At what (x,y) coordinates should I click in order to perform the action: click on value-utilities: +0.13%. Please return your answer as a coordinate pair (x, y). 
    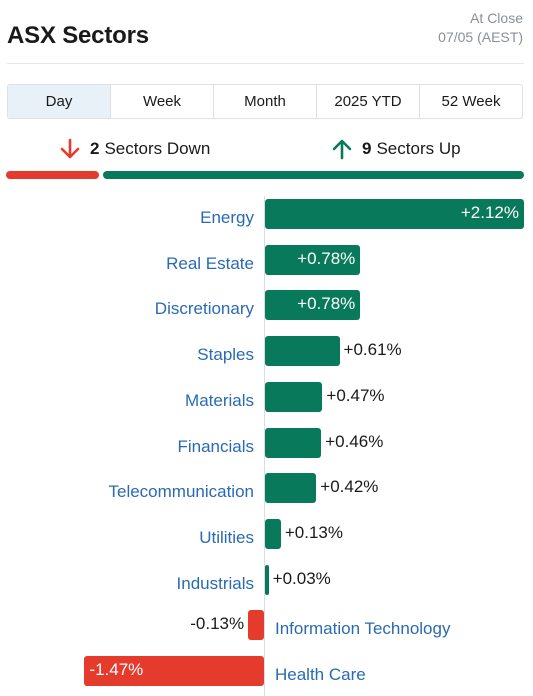
    Looking at the image, I should click on (314, 532).